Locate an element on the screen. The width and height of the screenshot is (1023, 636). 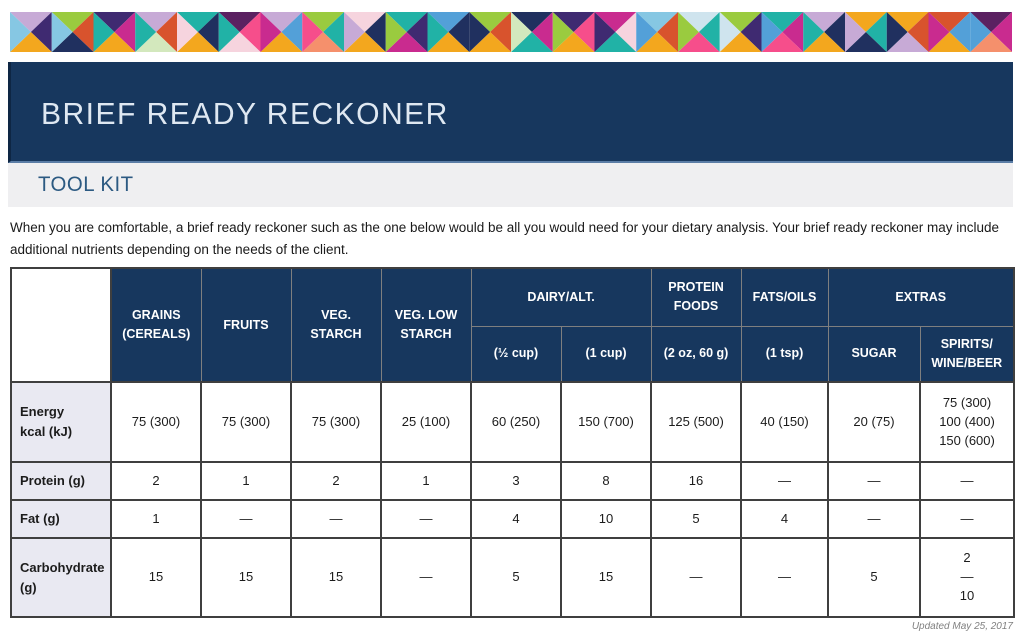
row-label-protein: Protein (g) is located at coordinates (61, 481).